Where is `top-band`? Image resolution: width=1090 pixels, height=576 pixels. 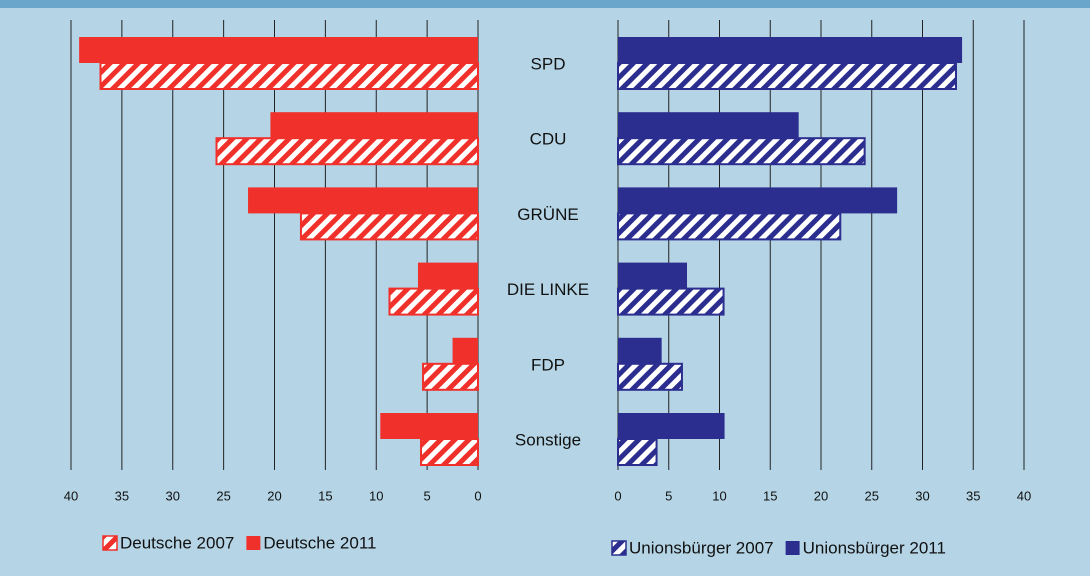
top-band is located at coordinates (545, 4).